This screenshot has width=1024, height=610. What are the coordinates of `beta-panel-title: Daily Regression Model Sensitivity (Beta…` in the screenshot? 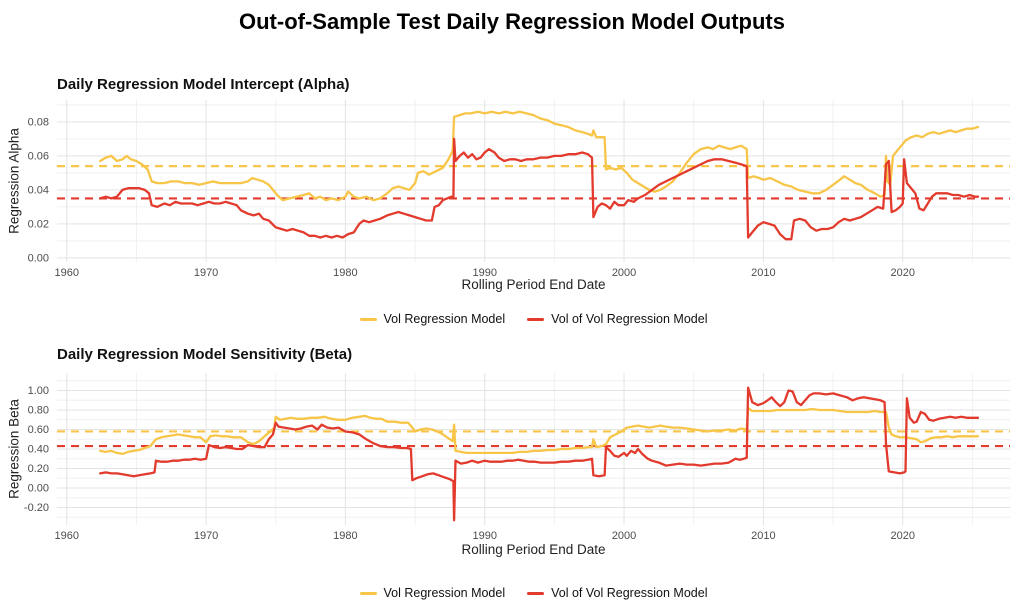 It's located at (205, 354).